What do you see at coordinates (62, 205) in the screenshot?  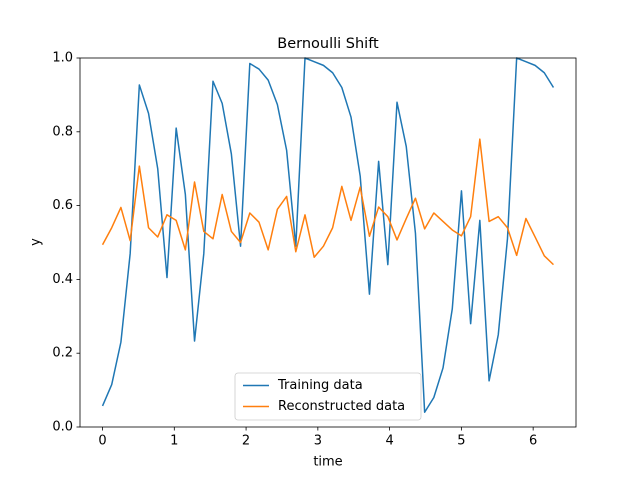 I see `y-tick-label: 0.6` at bounding box center [62, 205].